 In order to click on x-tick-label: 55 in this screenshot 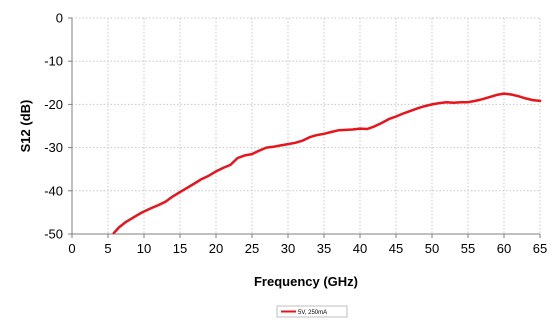, I will do `click(468, 248)`.